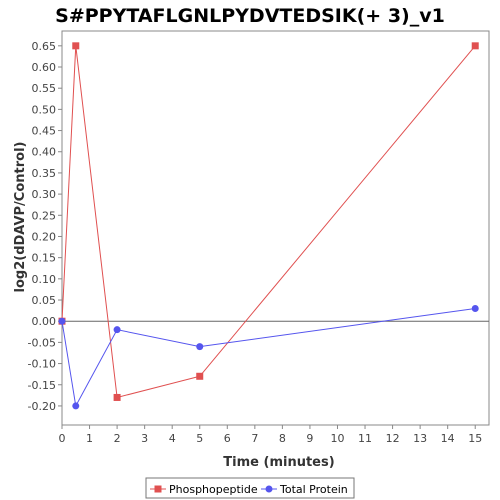 The width and height of the screenshot is (500, 500). Describe the element at coordinates (309, 438) in the screenshot. I see `x-tick-label: 9` at that location.